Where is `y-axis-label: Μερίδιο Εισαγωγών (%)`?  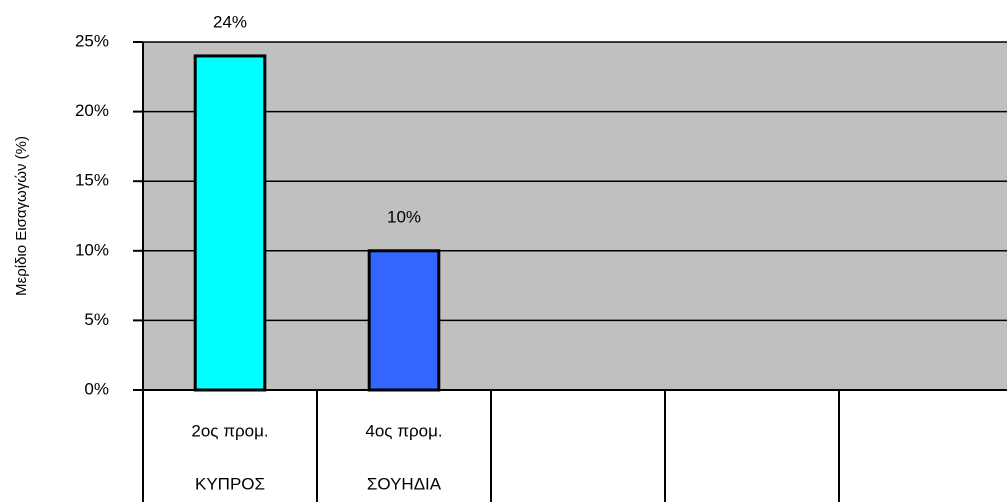
y-axis-label: Μερίδιο Εισαγωγών (%) is located at coordinates (21, 216).